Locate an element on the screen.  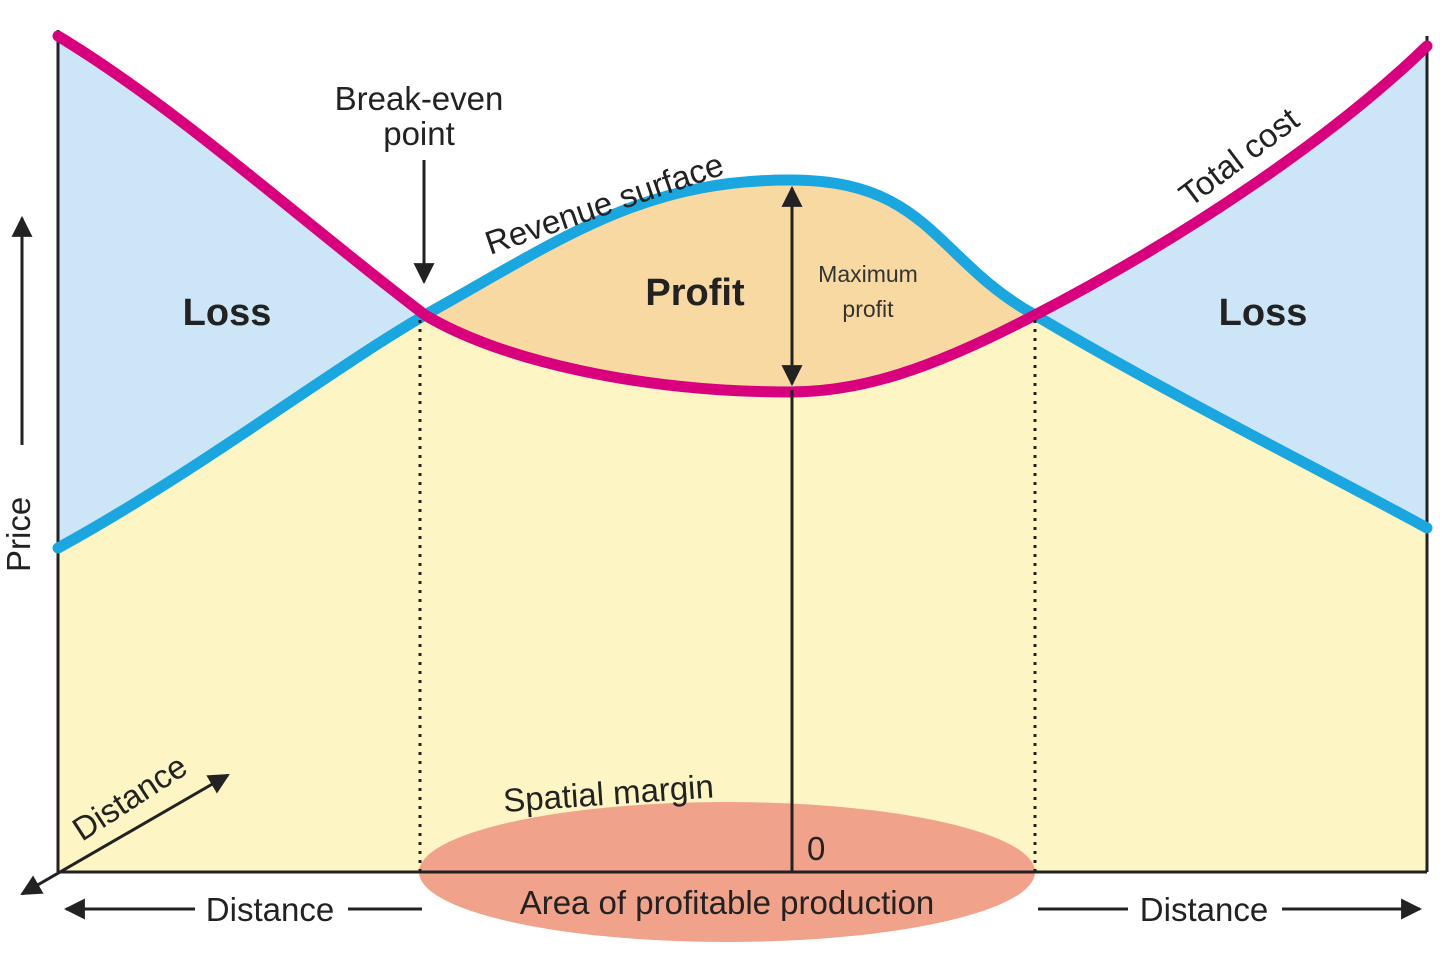
loss-region-left is located at coordinates (241, 292).